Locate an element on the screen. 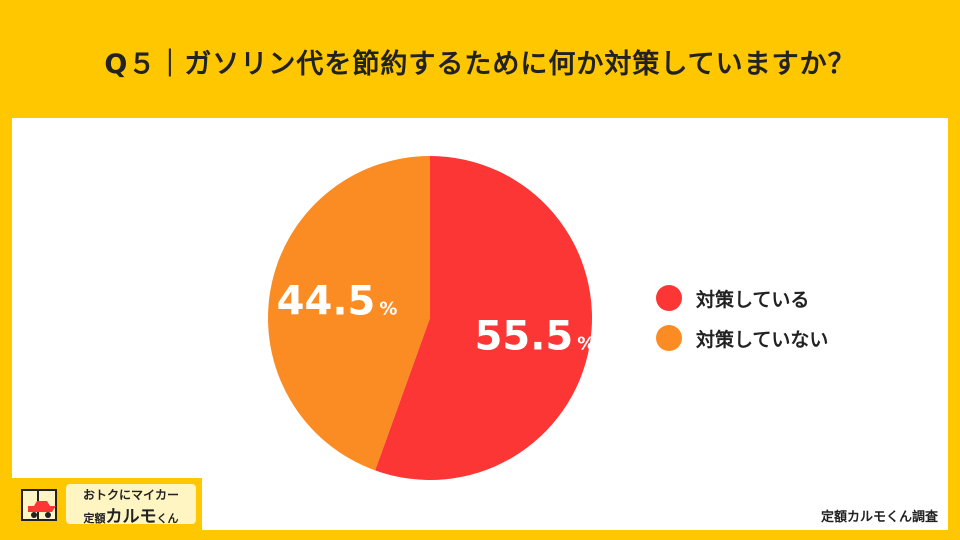 The height and width of the screenshot is (540, 960). slice-value-label: 55.5% is located at coordinates (535, 336).